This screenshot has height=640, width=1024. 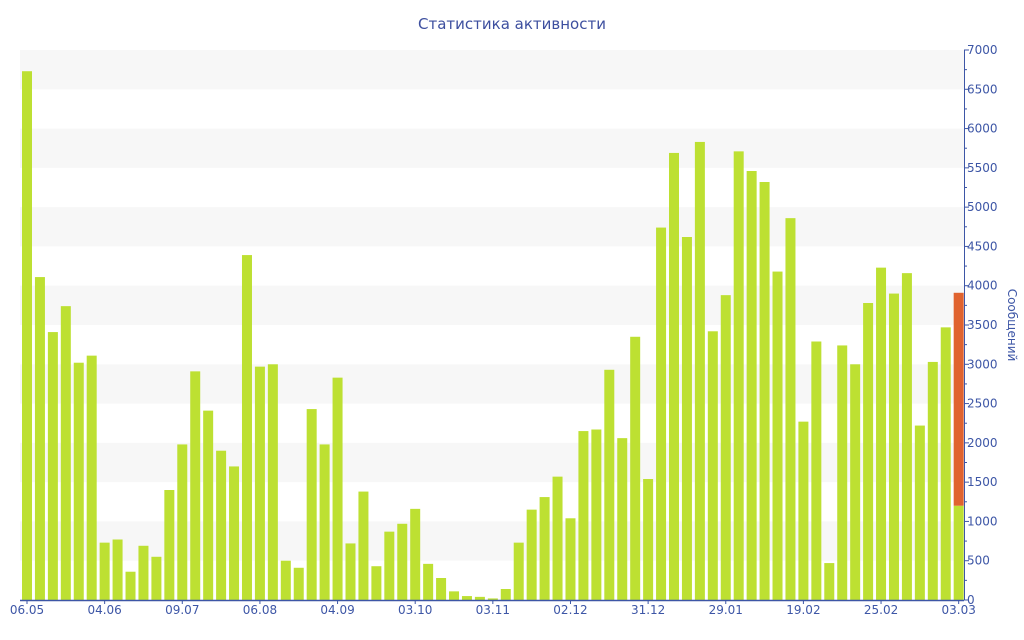 What do you see at coordinates (803, 610) in the screenshot?
I see `x-tick-label: 19.02` at bounding box center [803, 610].